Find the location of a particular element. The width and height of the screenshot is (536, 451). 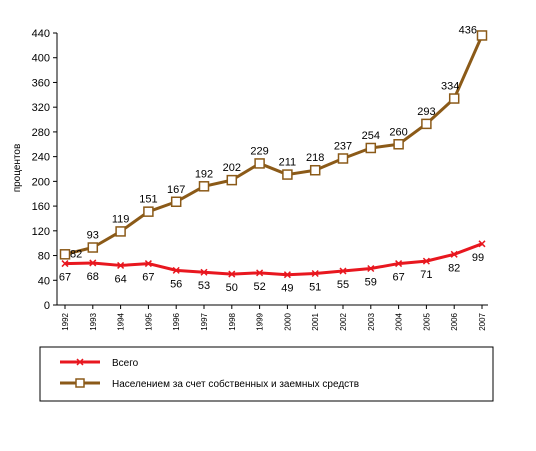

y-tick-label: 360 is located at coordinates (41, 83).